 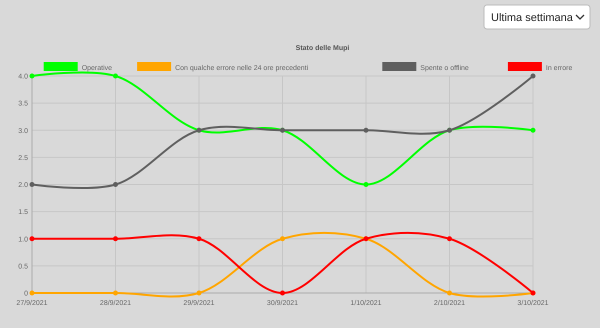 I want to click on dropdown-select: Ultima settimana, so click(x=537, y=17).